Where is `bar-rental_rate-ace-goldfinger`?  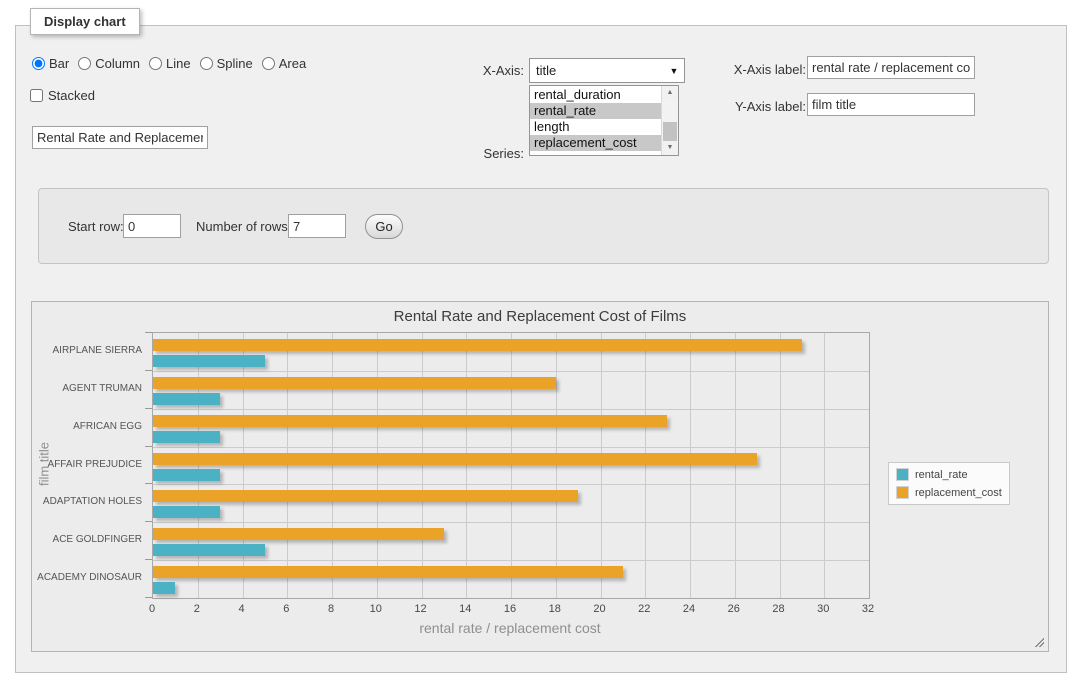
bar-rental_rate-ace-goldfinger is located at coordinates (209, 550).